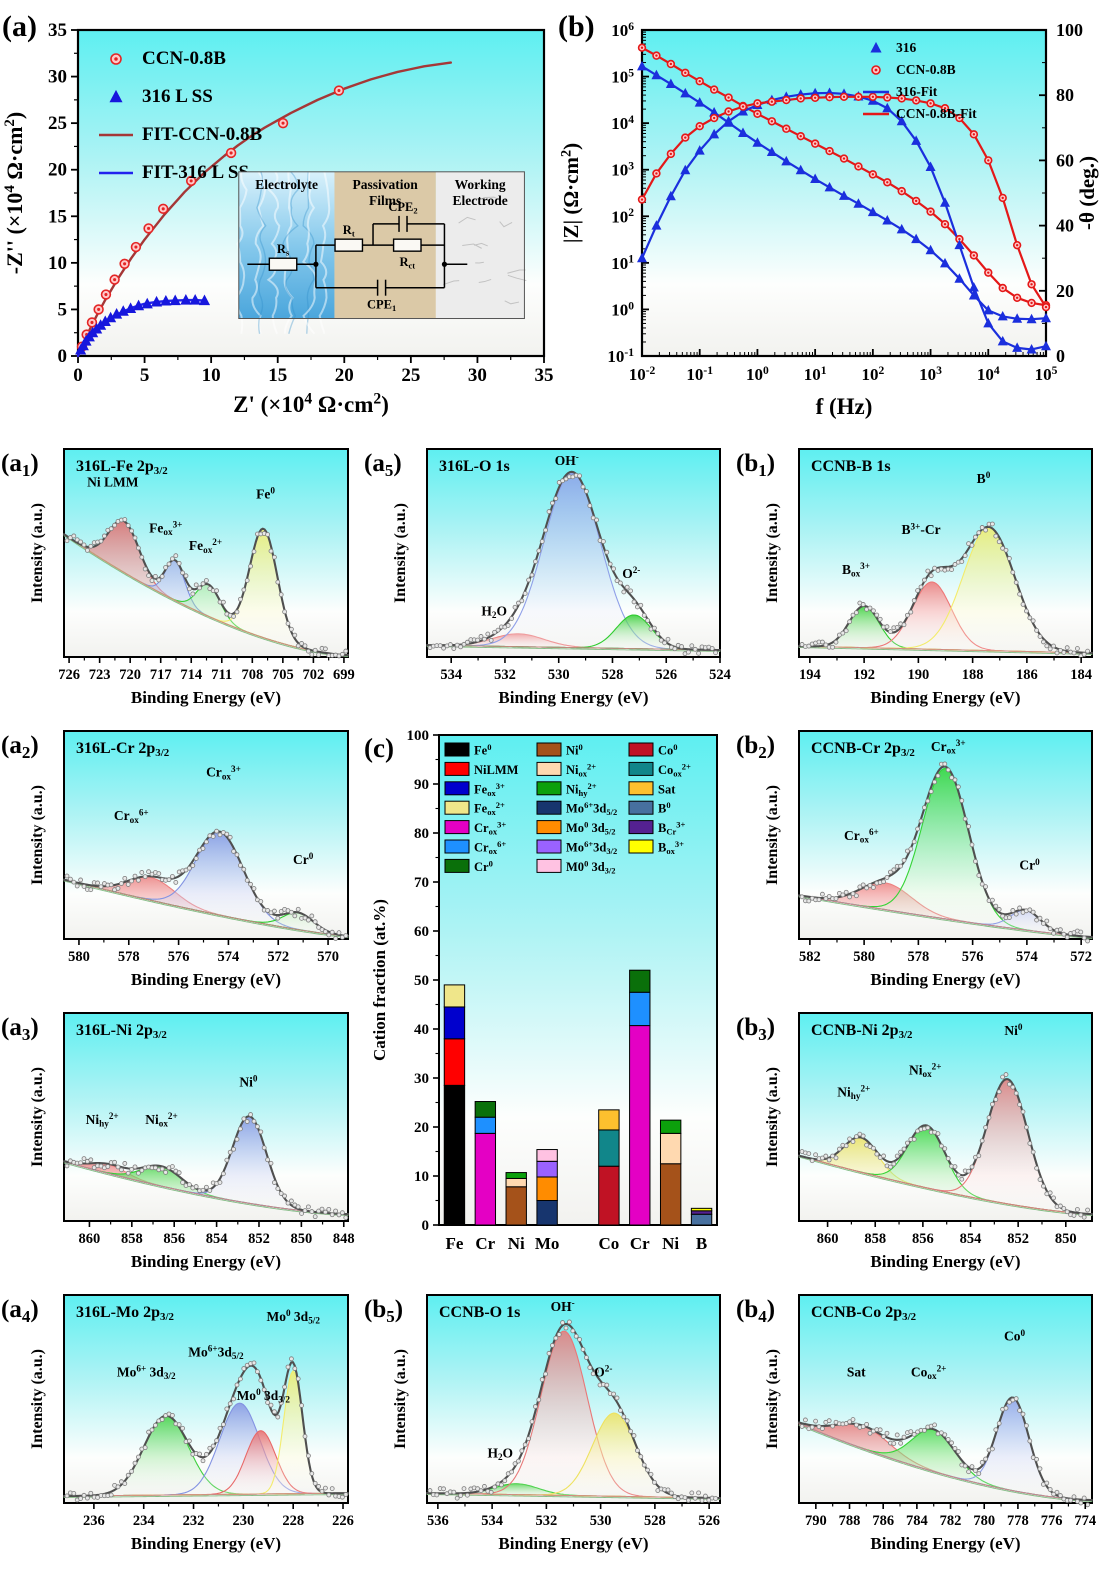 The image size is (1106, 1570). What do you see at coordinates (216, 1353) in the screenshot?
I see `svg-text: Mo6+3d5/2` at bounding box center [216, 1353].